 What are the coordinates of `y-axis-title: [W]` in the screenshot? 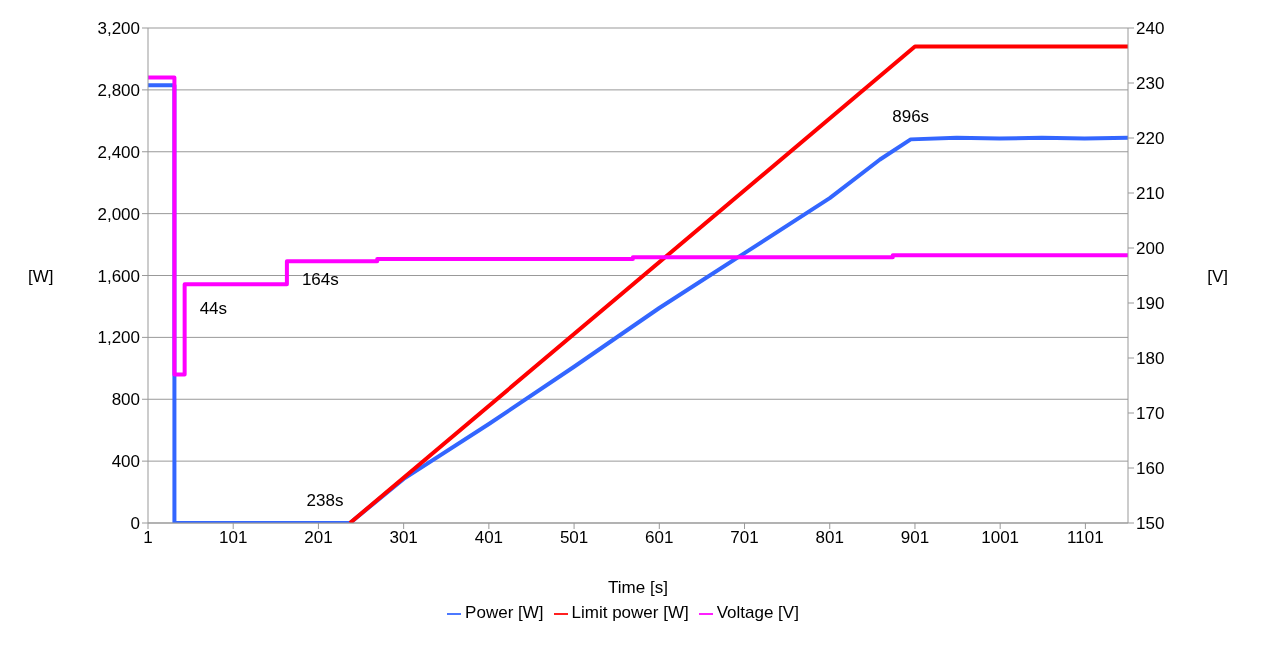 It's located at (41, 276).